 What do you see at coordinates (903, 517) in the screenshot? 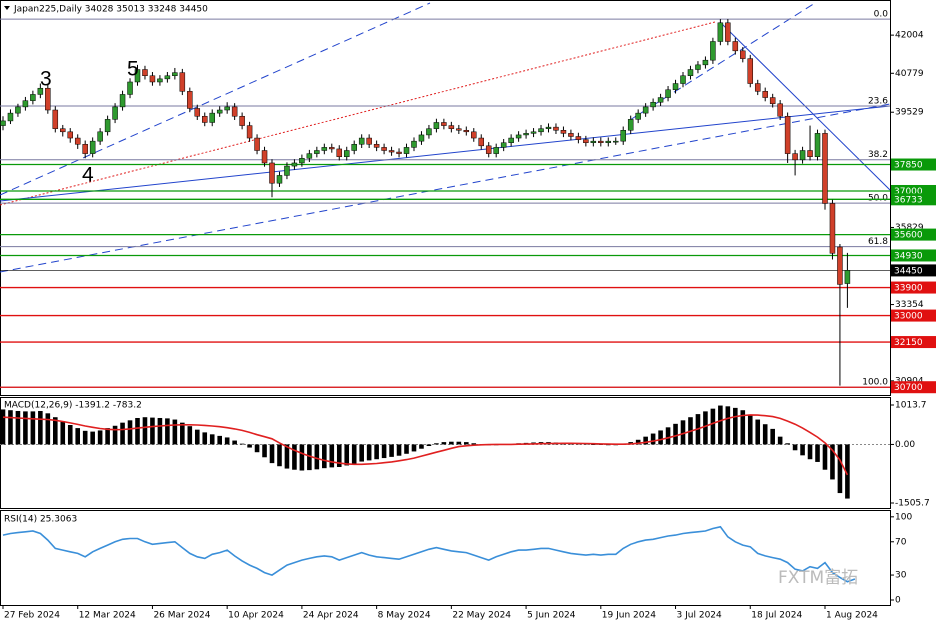
I see `y-tick-label: 100` at bounding box center [903, 517].